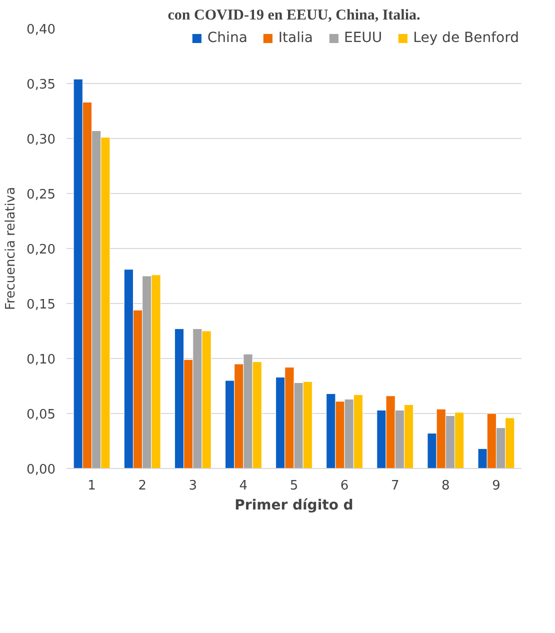 This screenshot has width=555, height=633. What do you see at coordinates (227, 38) in the screenshot?
I see `legend-label: China` at bounding box center [227, 38].